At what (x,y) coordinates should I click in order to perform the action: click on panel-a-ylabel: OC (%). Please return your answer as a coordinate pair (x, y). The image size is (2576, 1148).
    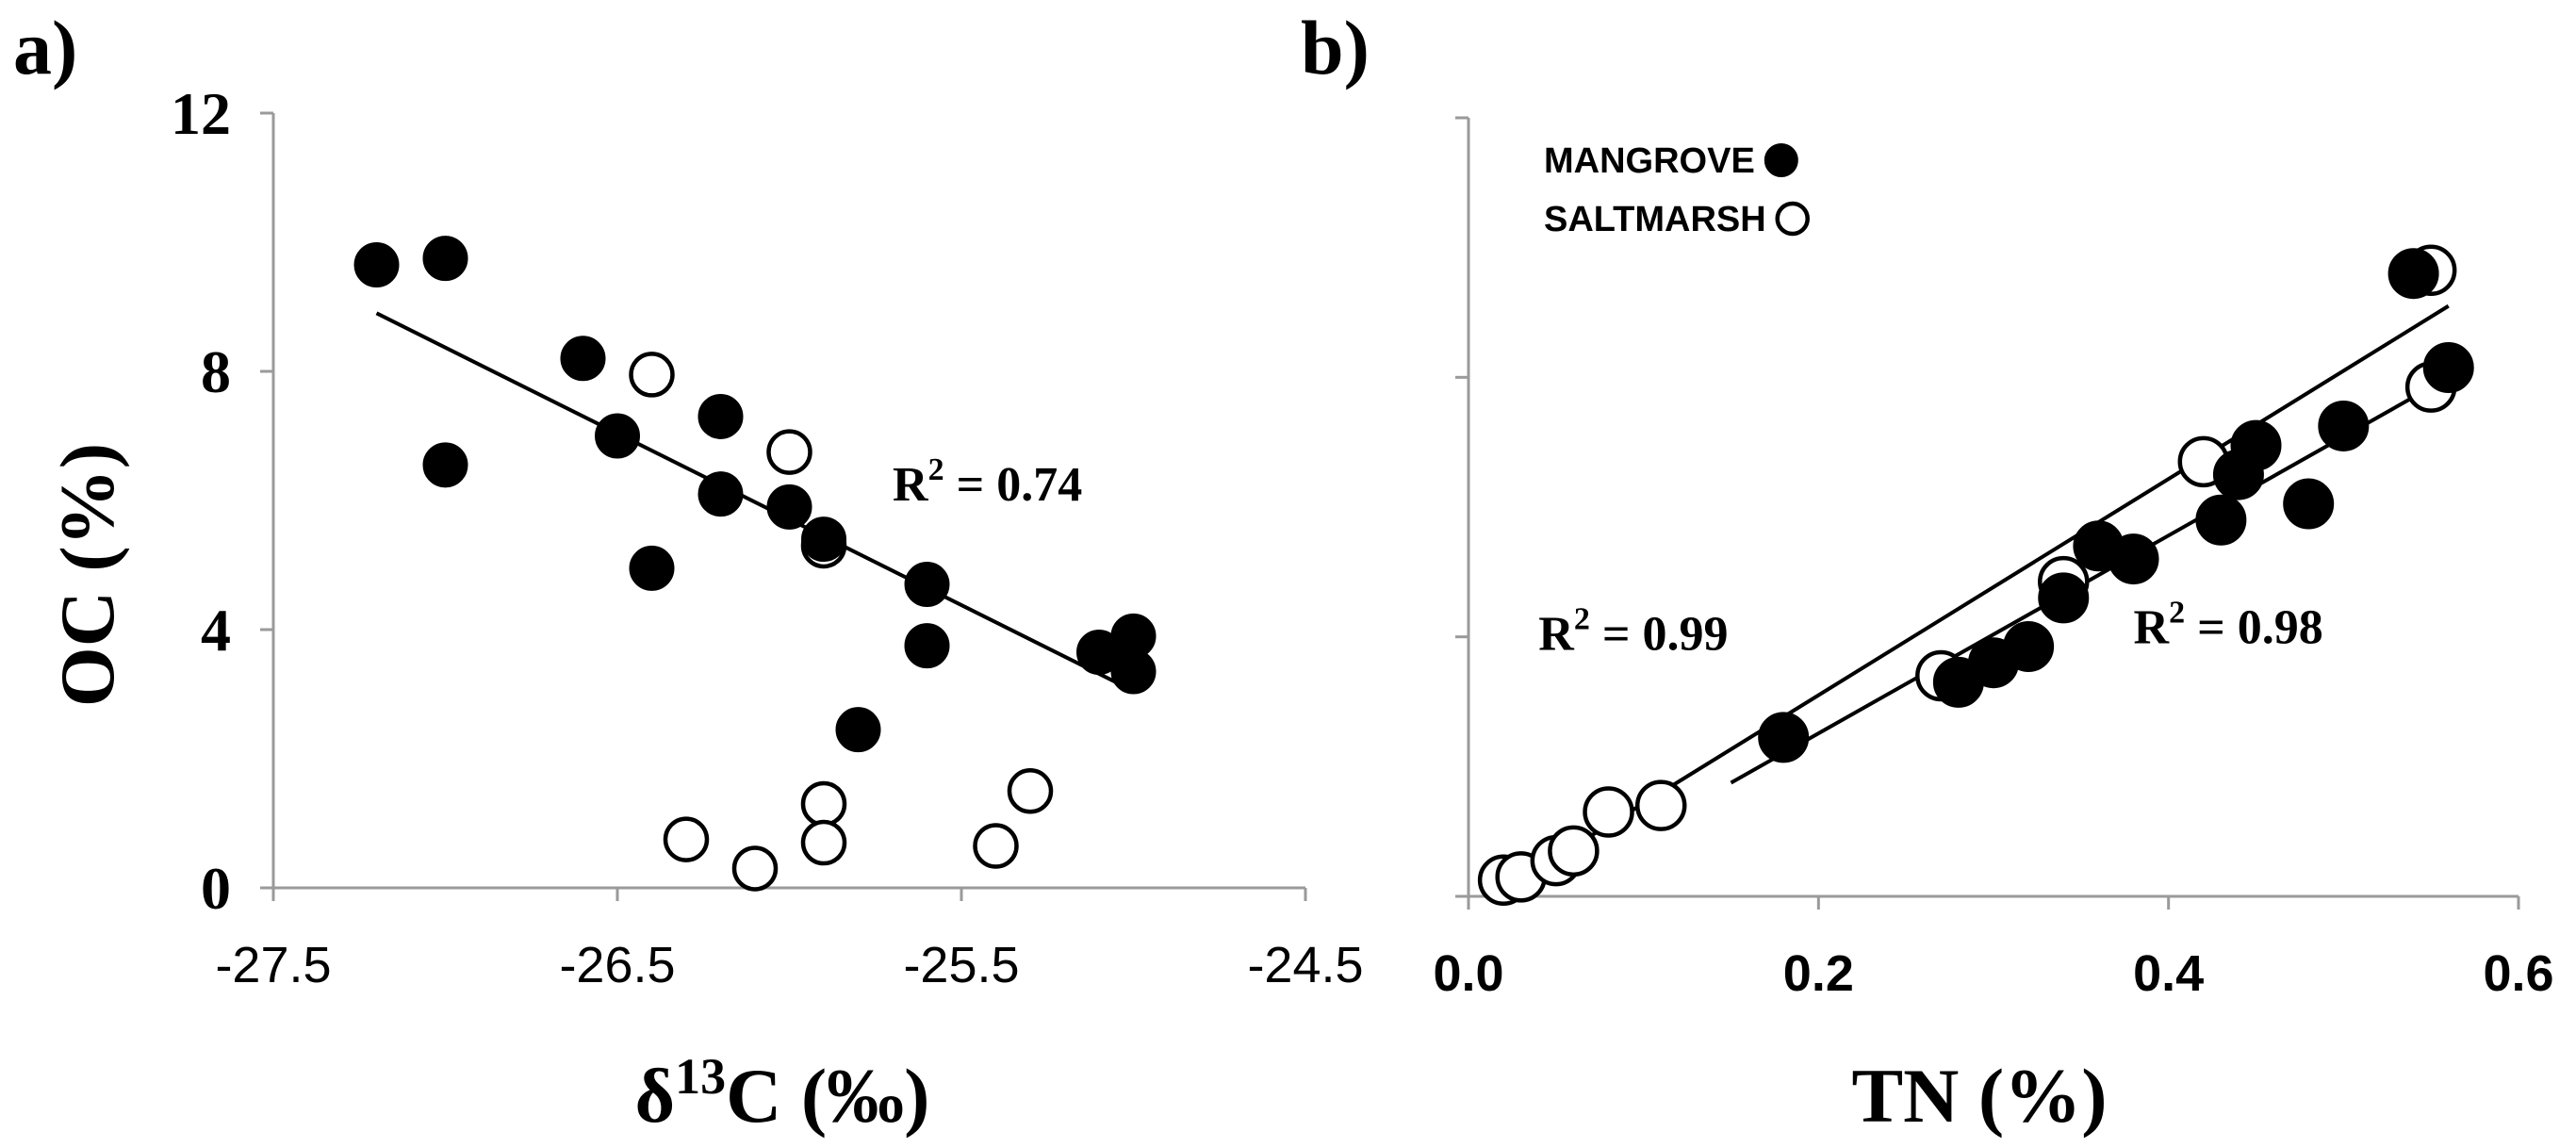
    Looking at the image, I should click on (87, 575).